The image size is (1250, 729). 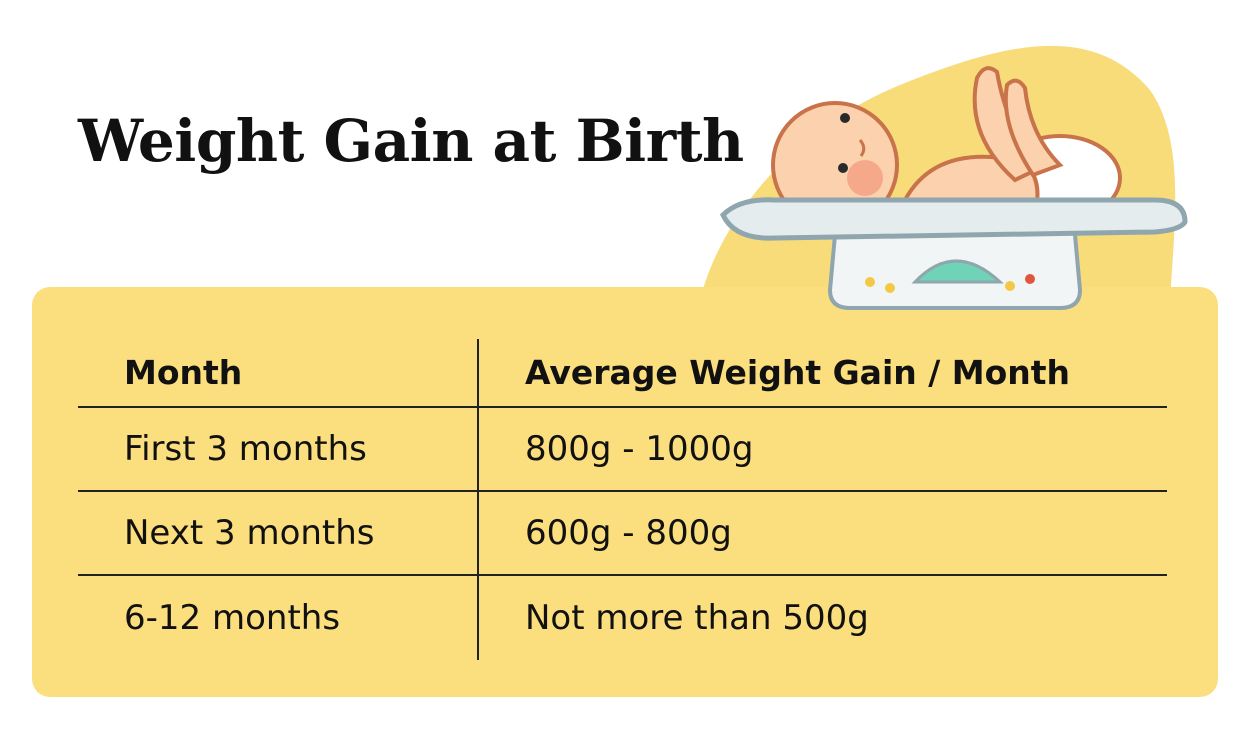 I want to click on cell-gain: 800g - 1000g, so click(x=822, y=449).